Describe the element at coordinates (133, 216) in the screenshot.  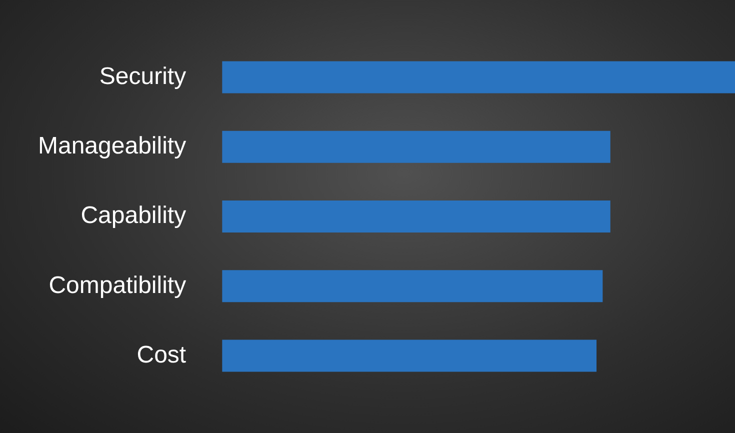
I see `y-tick-label: Capability` at that location.